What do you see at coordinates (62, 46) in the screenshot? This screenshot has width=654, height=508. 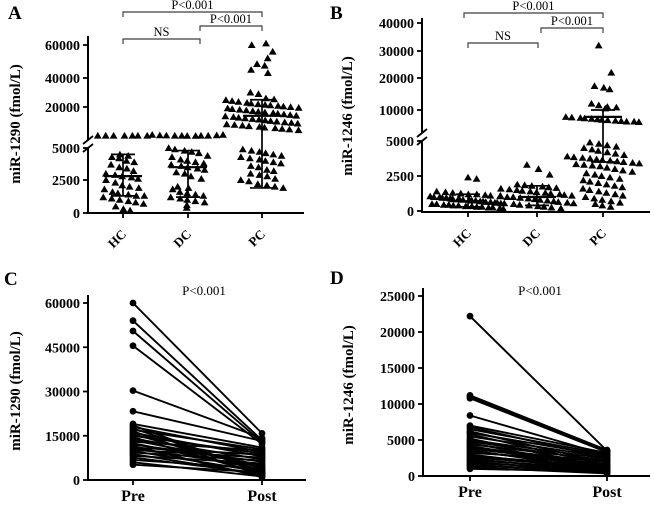 I see `y-tick-label: 60000` at bounding box center [62, 46].